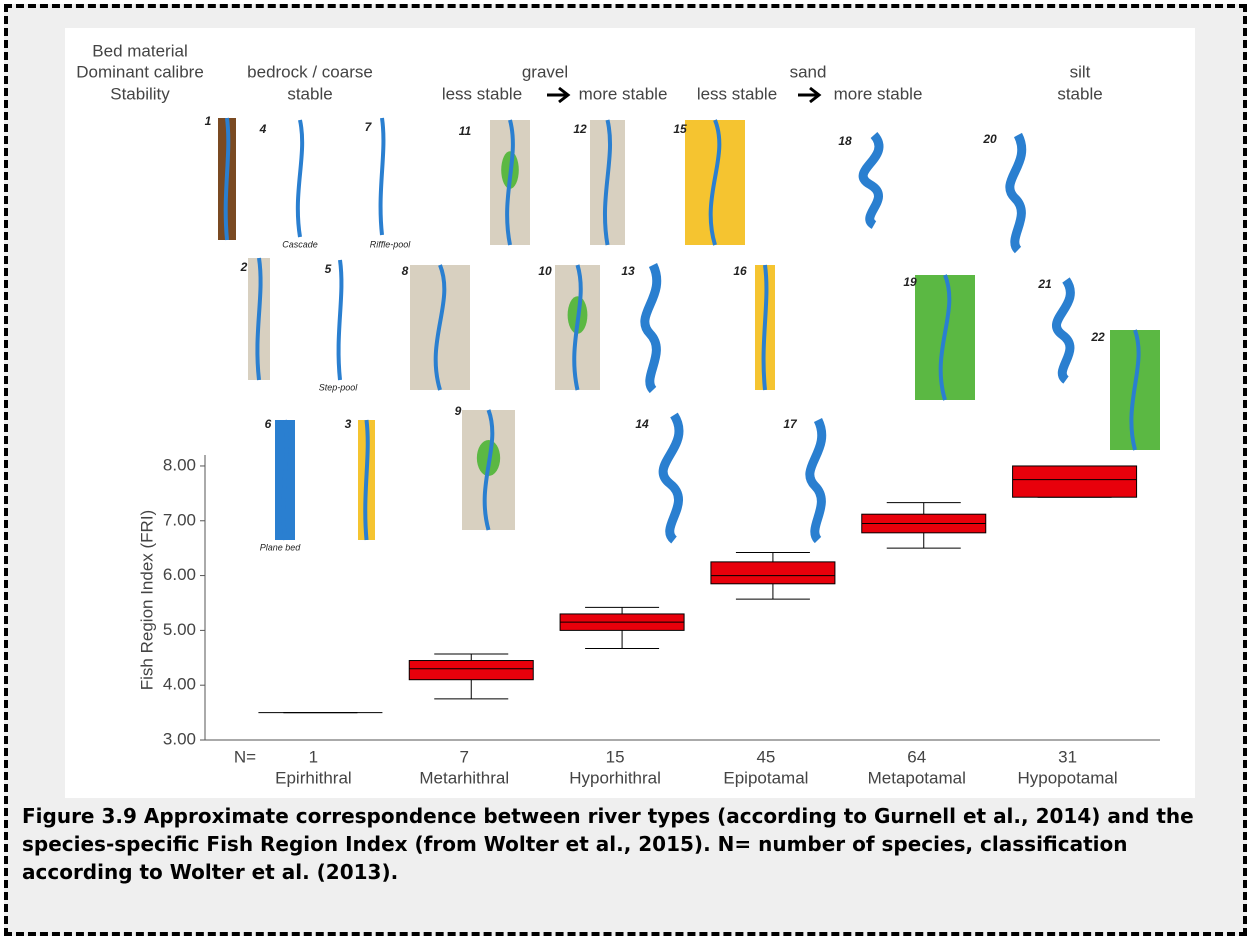  I want to click on river-caption: Cascade, so click(300, 244).